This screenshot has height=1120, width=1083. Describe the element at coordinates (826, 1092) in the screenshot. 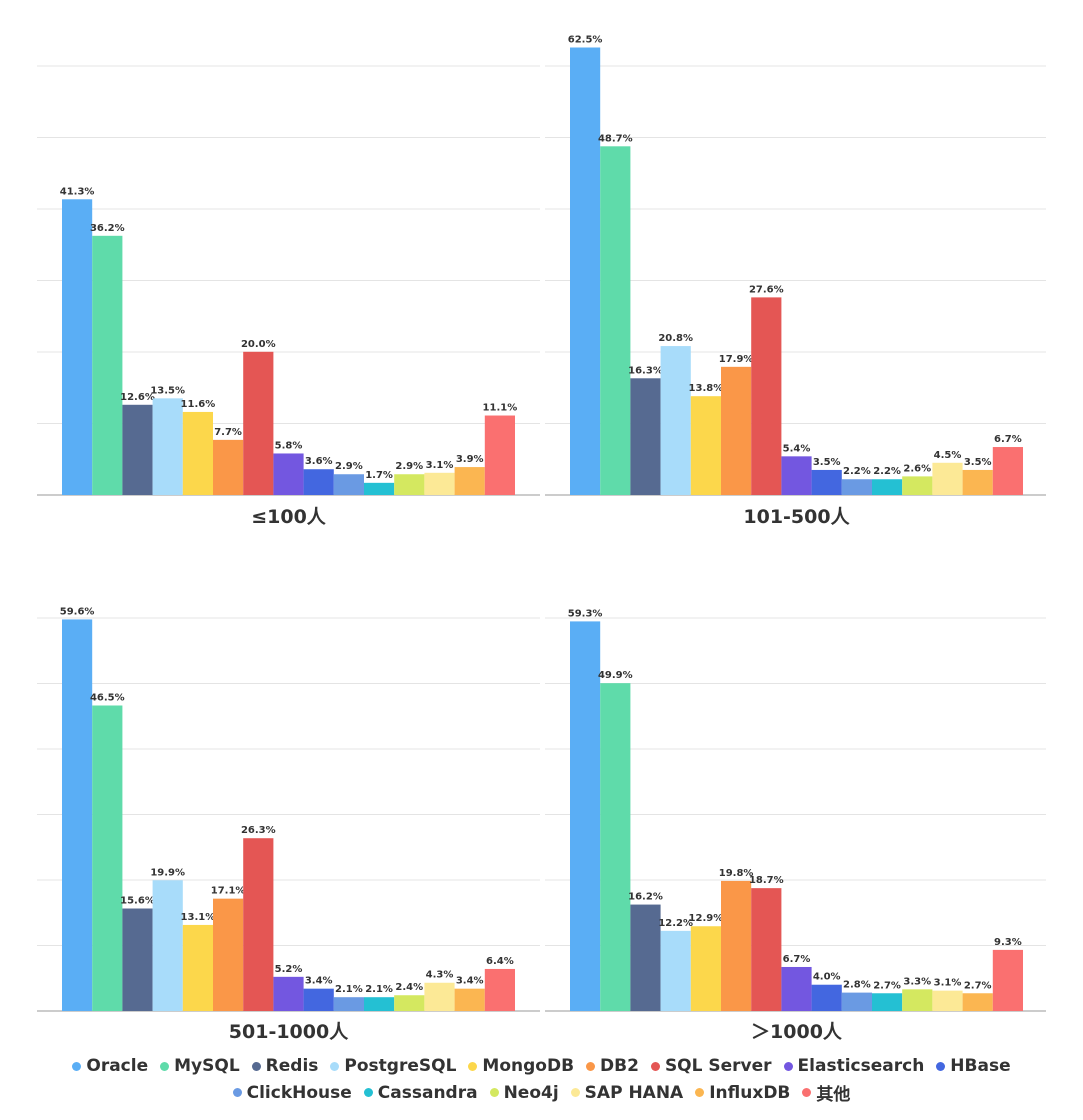

I see `legend-item: 其他` at that location.